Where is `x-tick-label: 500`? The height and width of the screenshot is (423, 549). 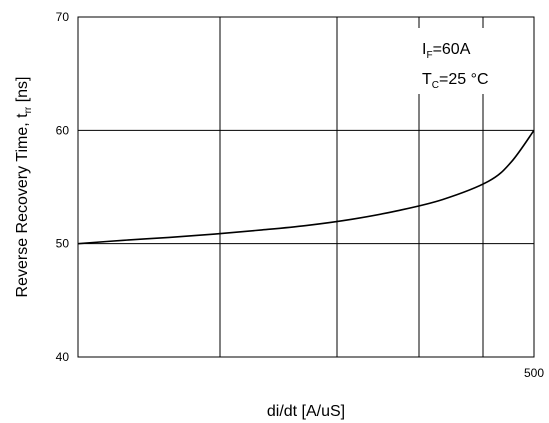
x-tick-label: 500 is located at coordinates (534, 373).